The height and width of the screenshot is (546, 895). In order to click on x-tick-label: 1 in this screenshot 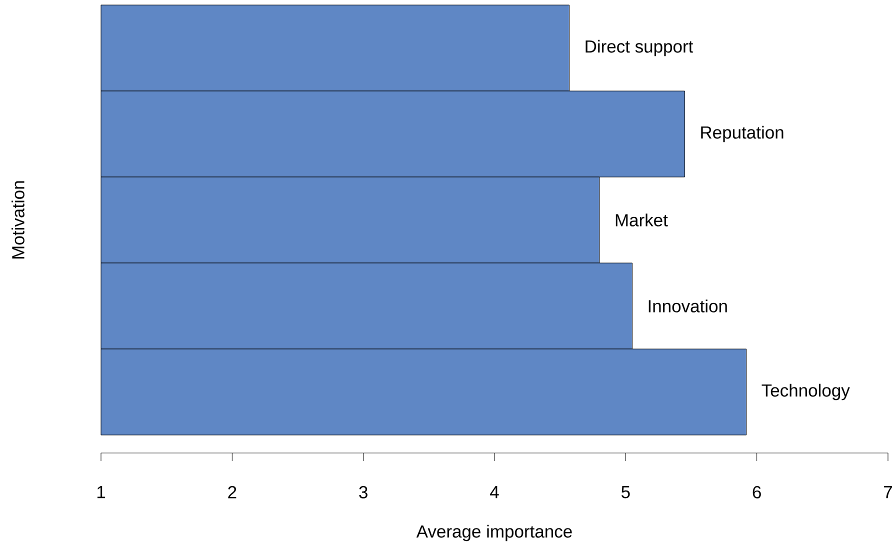, I will do `click(101, 492)`.